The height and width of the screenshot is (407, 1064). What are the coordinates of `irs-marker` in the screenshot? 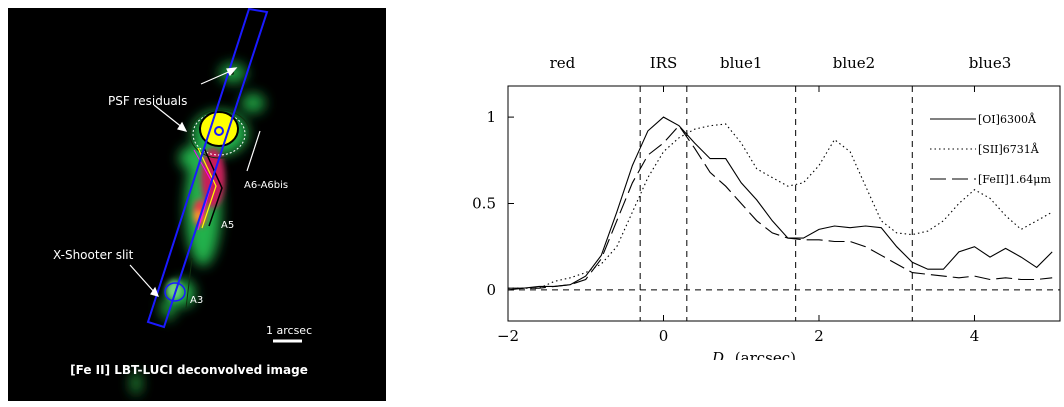 It's located at (219, 131).